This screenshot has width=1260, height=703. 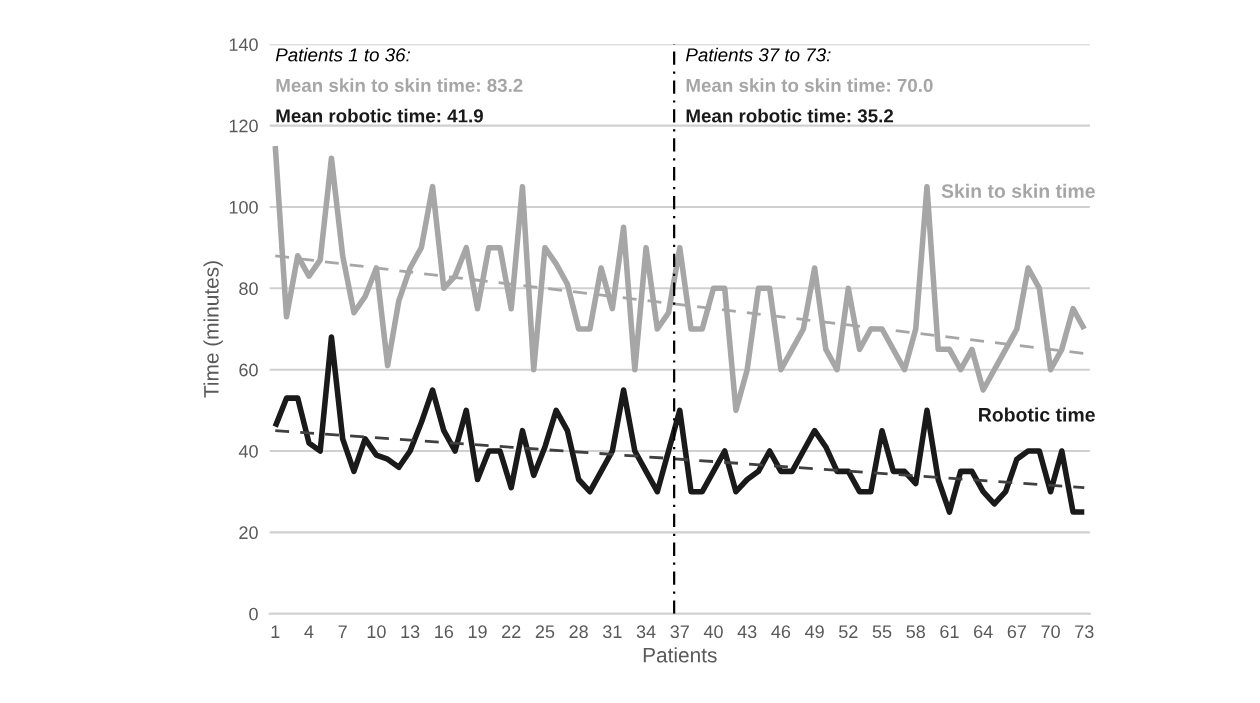 What do you see at coordinates (309, 631) in the screenshot?
I see `x-tick-label: 4` at bounding box center [309, 631].